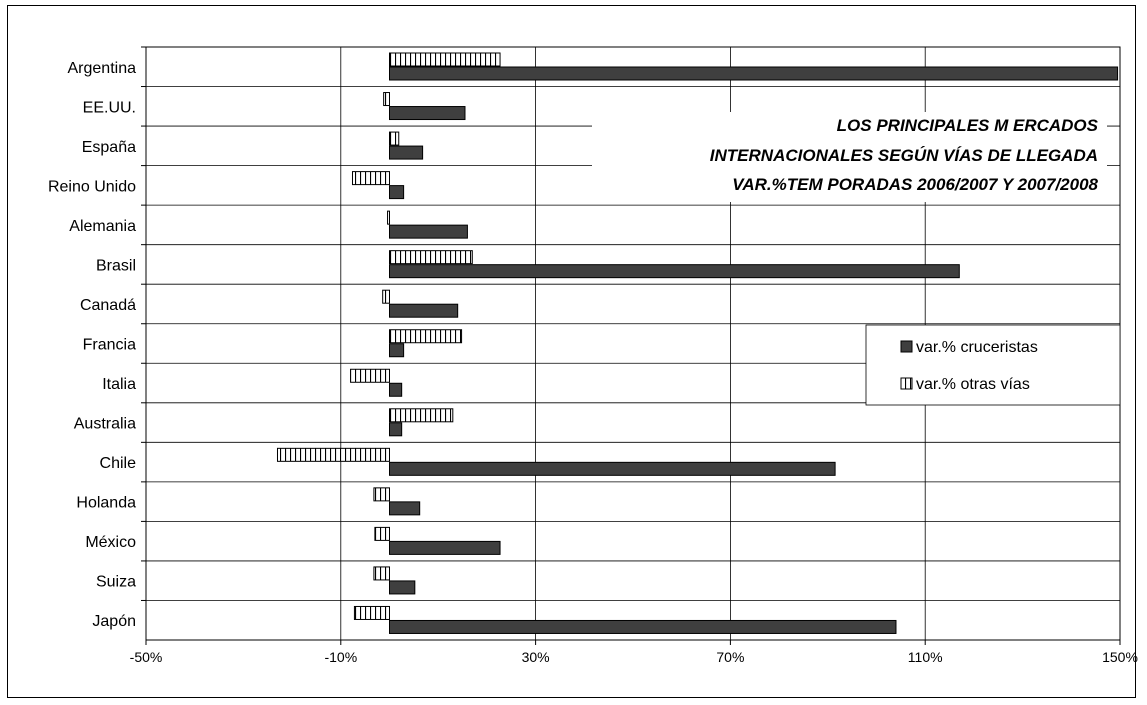 This screenshot has height=705, width=1147. I want to click on x-tick-label: -10%, so click(340, 657).